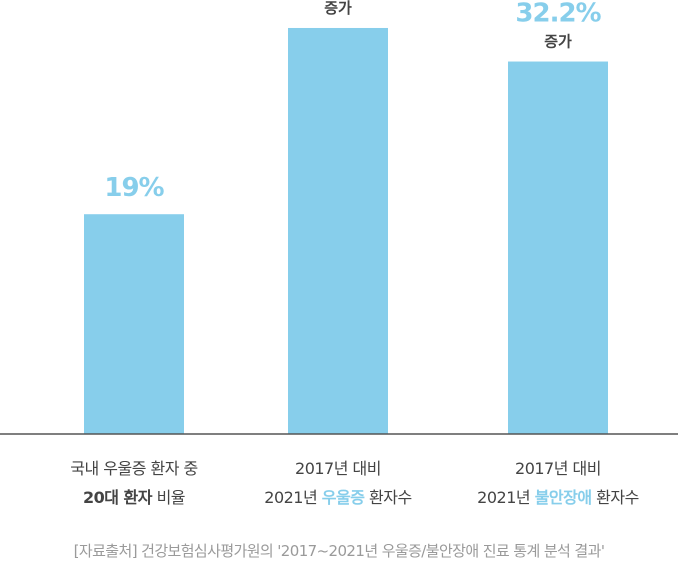  Describe the element at coordinates (337, 497) in the screenshot. I see `category-label: 2021년 우울증 환자수` at that location.